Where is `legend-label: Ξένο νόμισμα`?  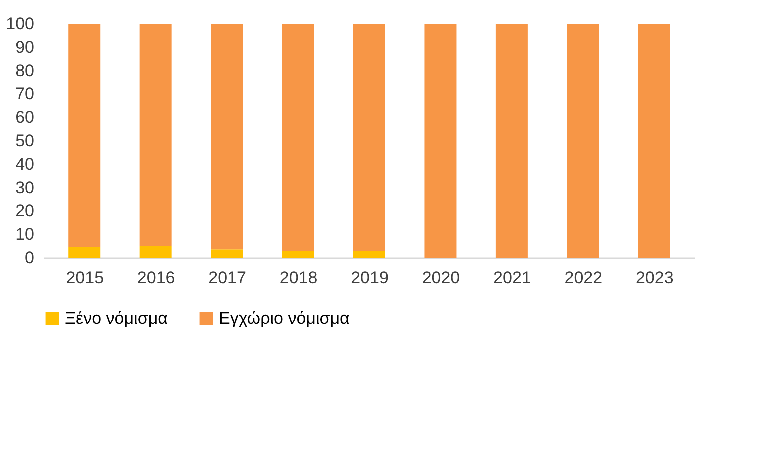 legend-label: Ξένο νόμισμα is located at coordinates (116, 318).